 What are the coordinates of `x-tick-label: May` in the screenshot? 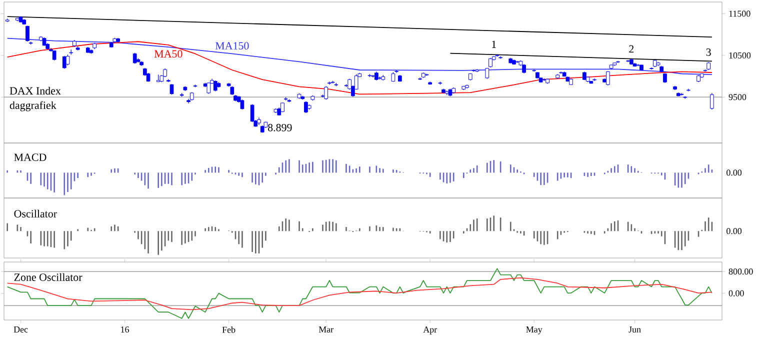 It's located at (534, 330).